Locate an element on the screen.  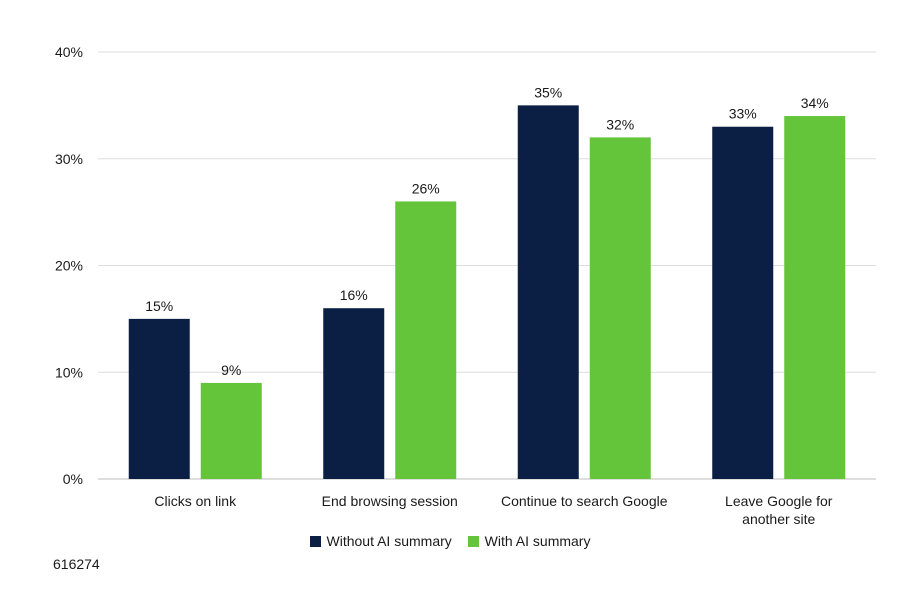
y-tick-label: 40% is located at coordinates (69, 52).